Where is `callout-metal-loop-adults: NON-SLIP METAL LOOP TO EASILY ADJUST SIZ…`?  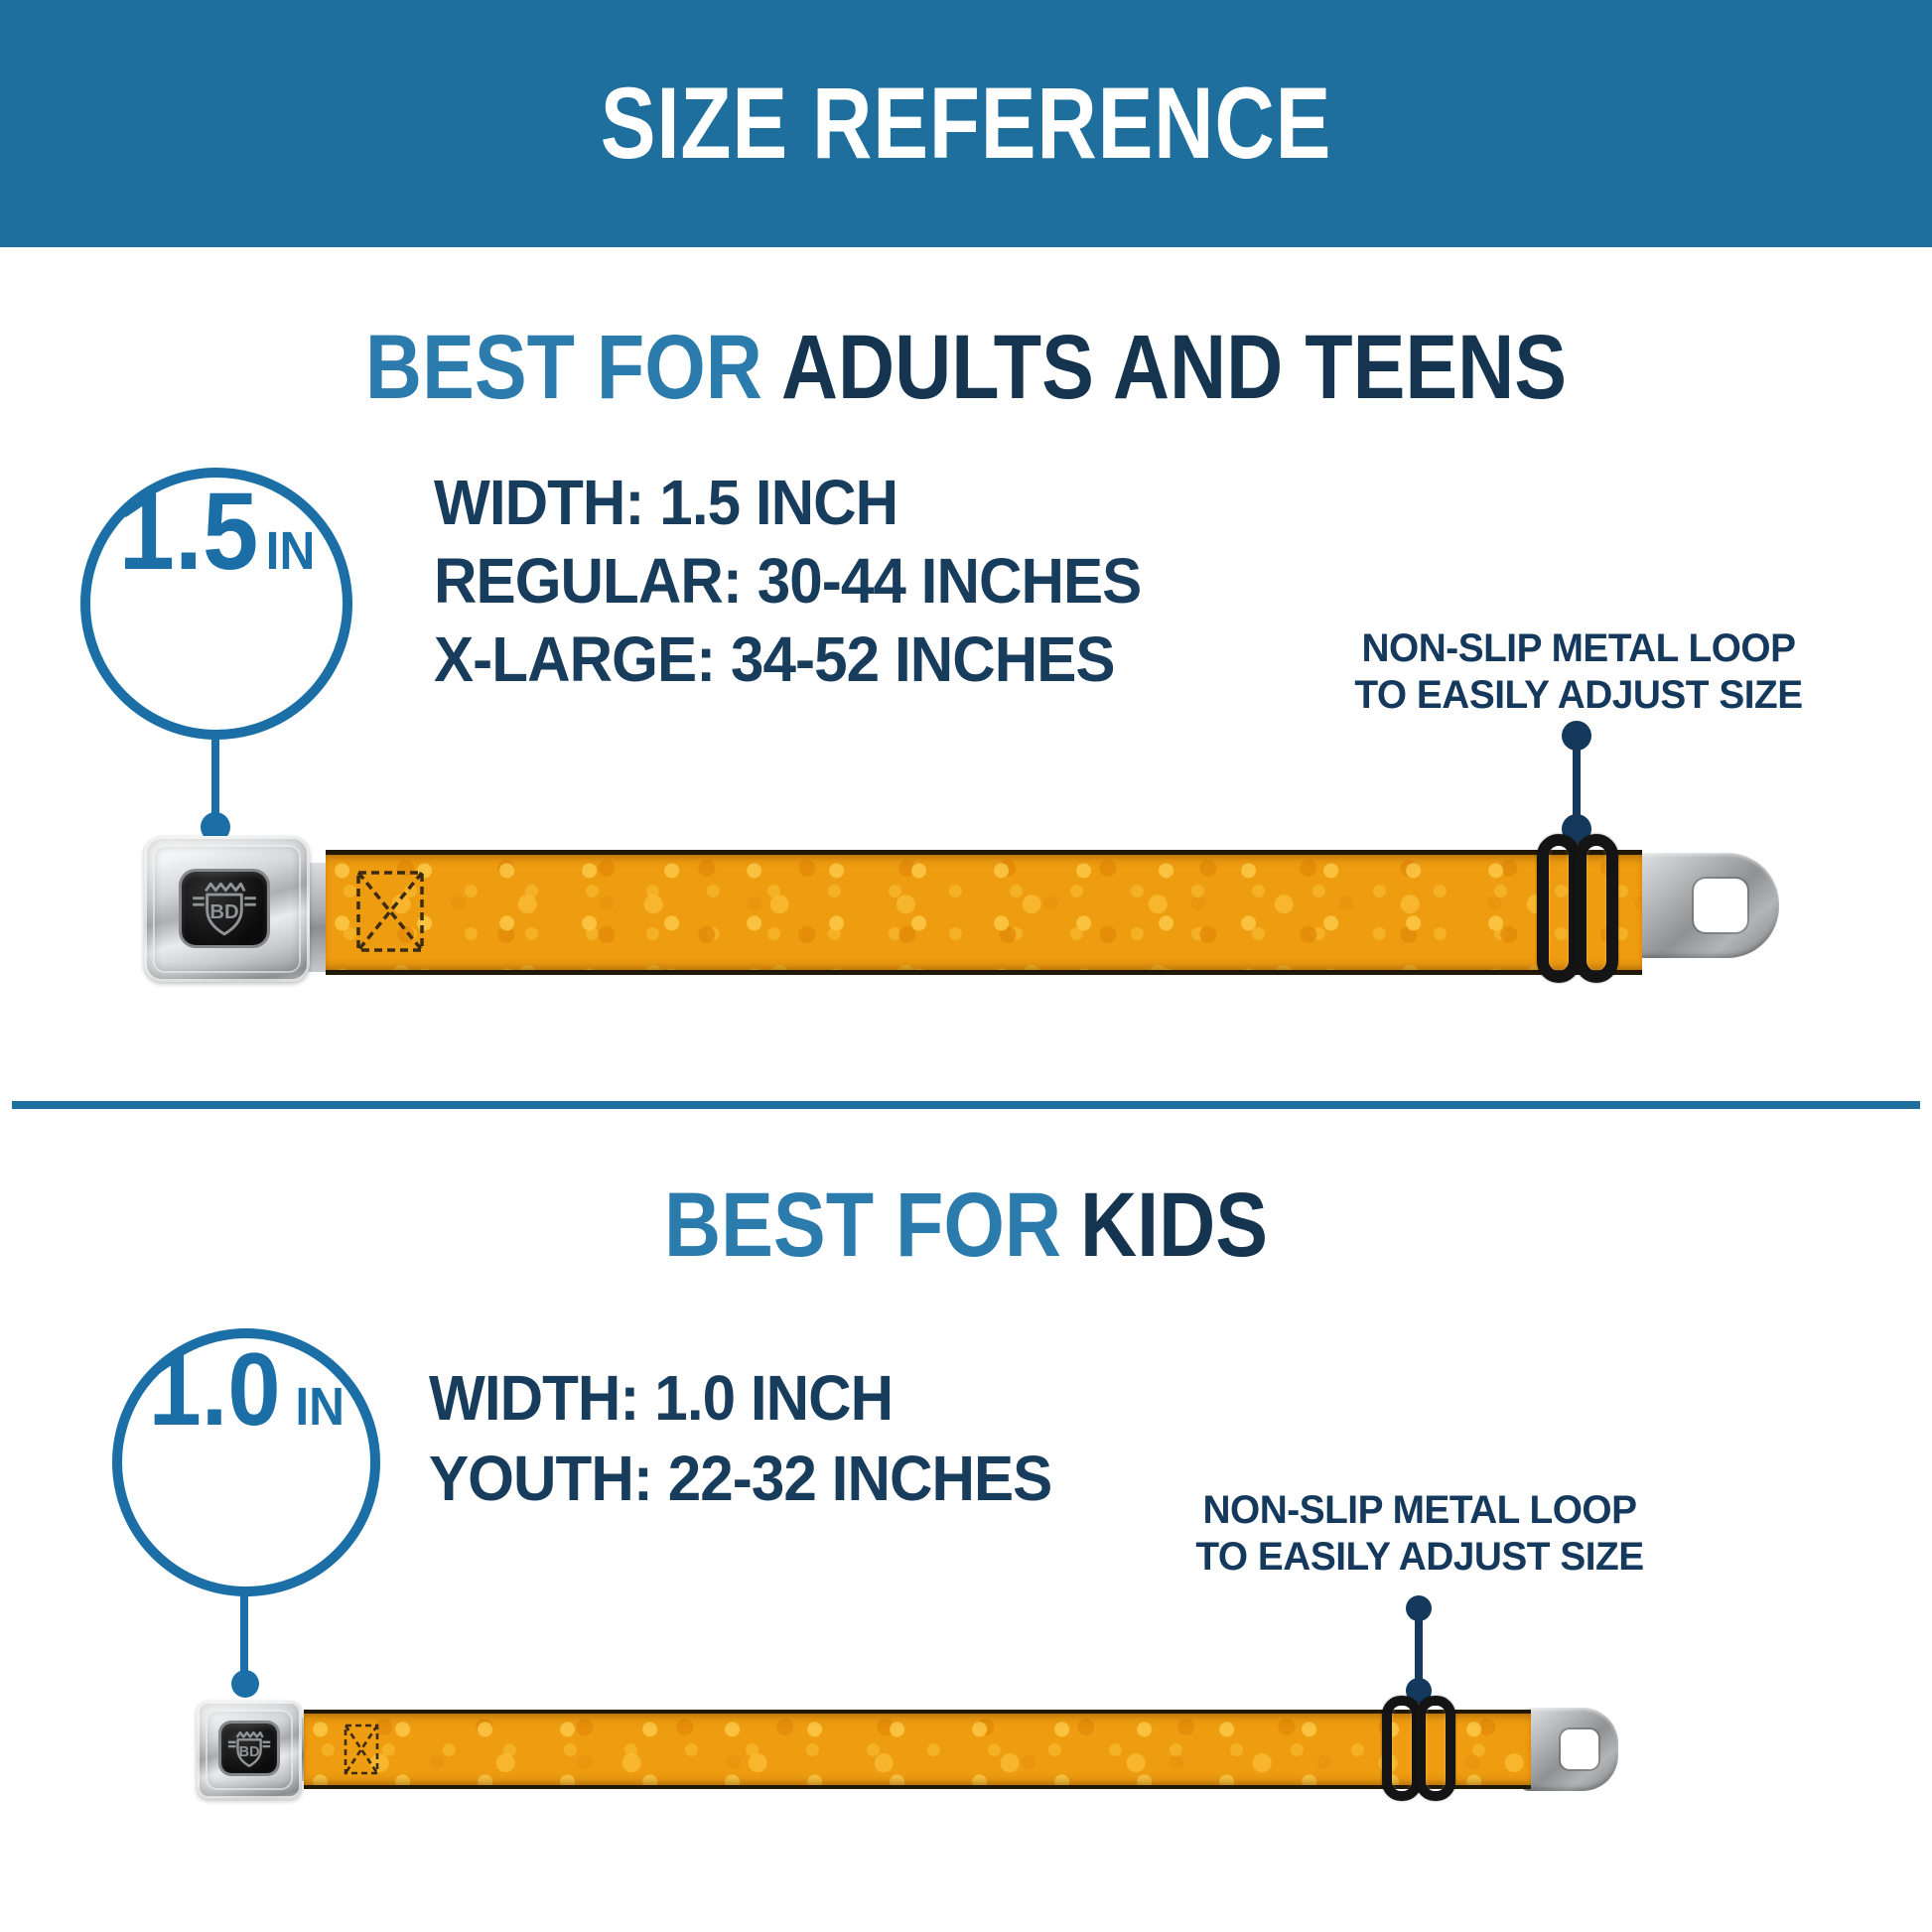
callout-metal-loop-adults: NON-SLIP METAL LOOP TO EASILY ADJUST SIZ… is located at coordinates (1579, 672).